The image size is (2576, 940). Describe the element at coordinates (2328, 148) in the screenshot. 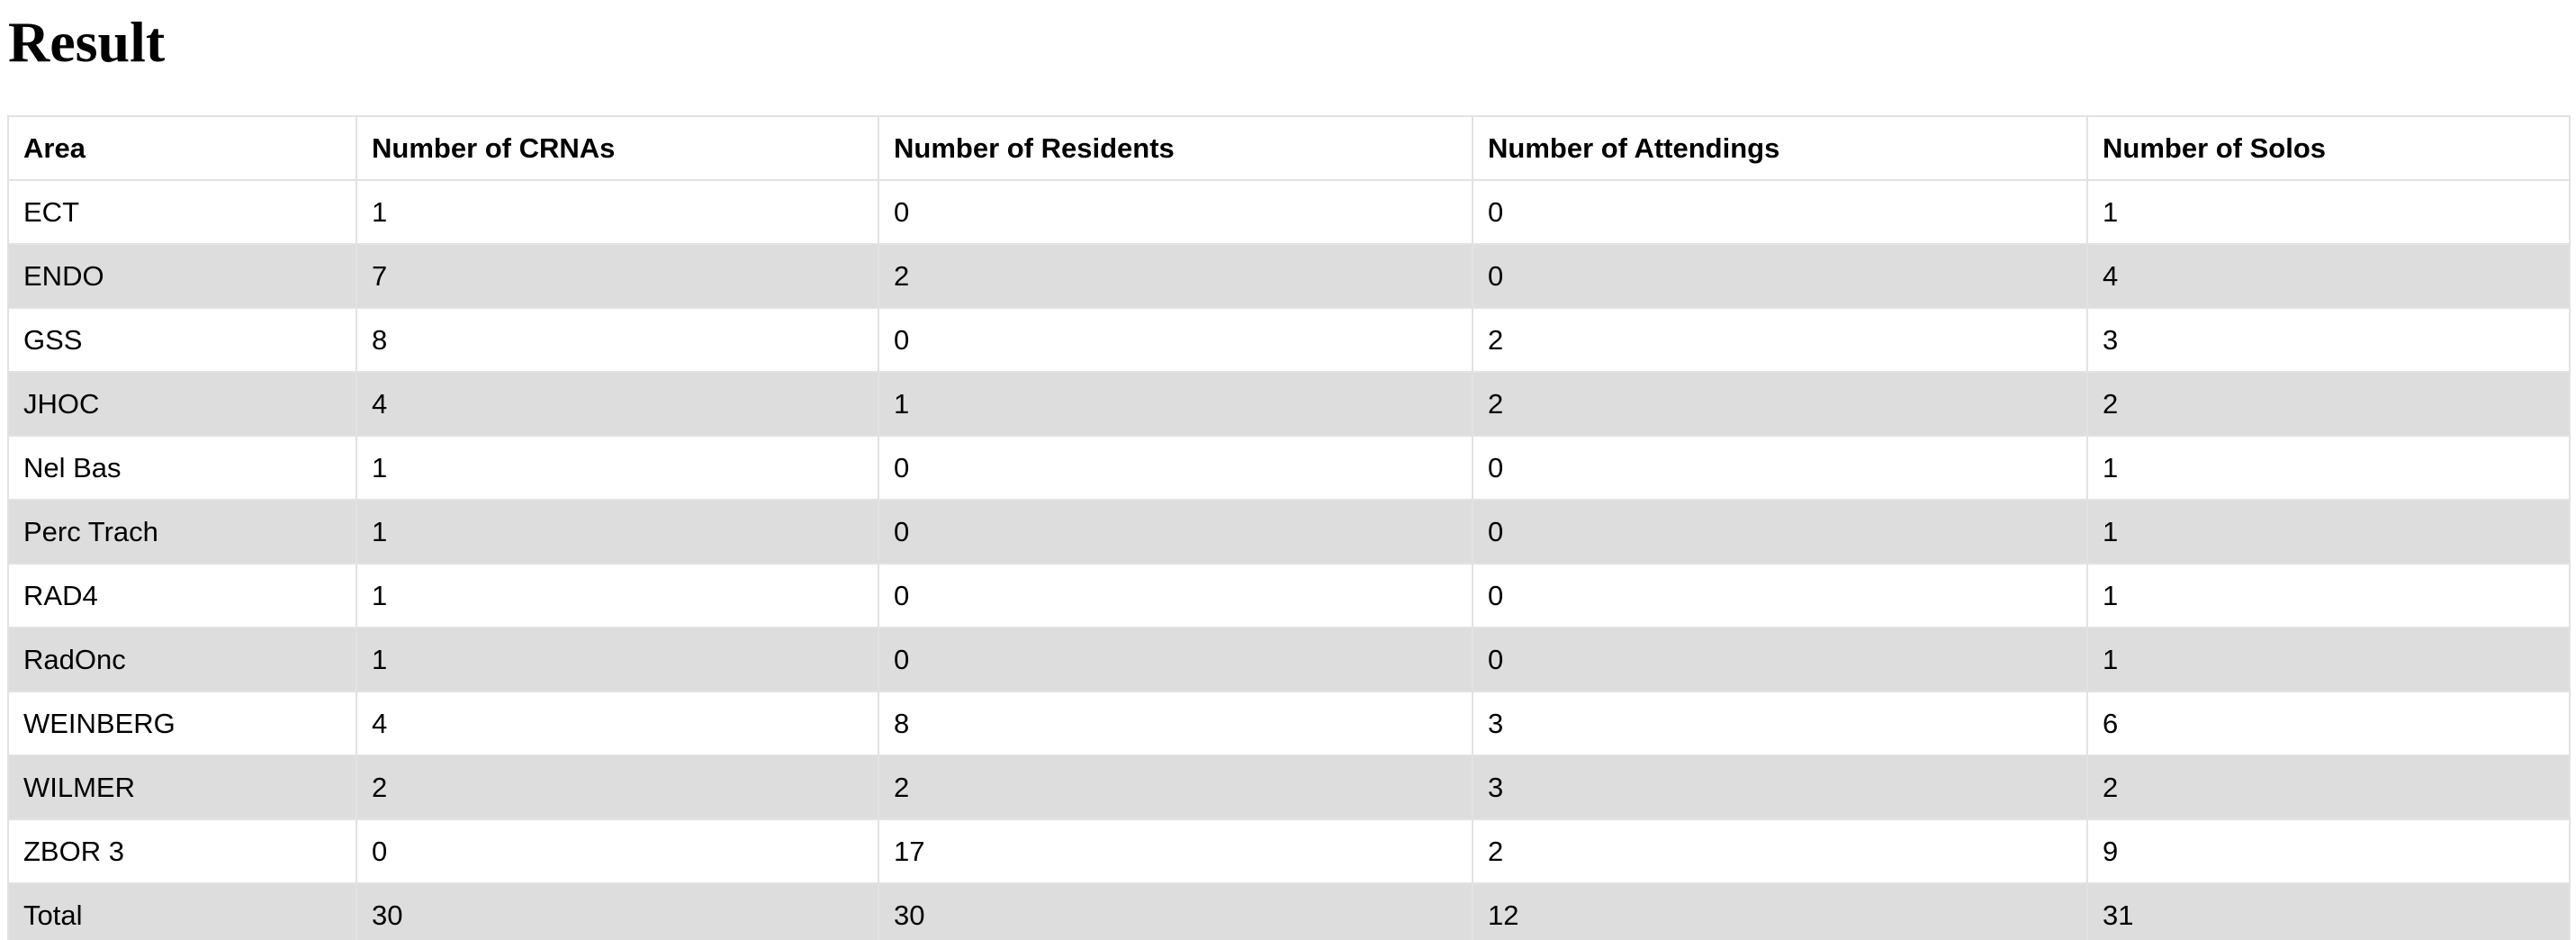

I see `column-header-solos: Number of Solos` at that location.